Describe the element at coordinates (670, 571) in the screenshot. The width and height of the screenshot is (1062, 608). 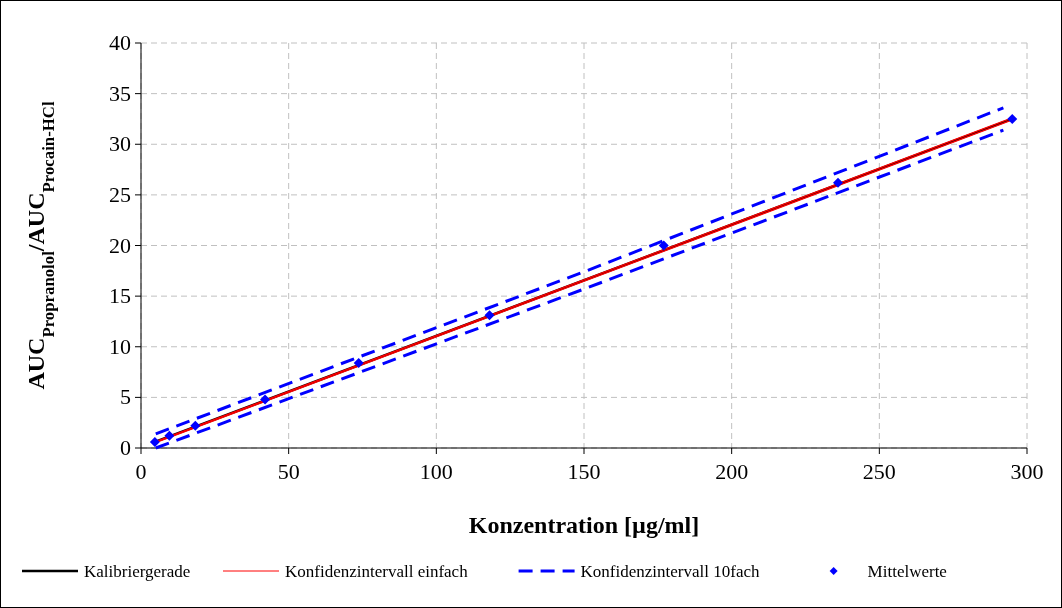
I see `legend-label: Konfidenzintervall 10fach` at that location.